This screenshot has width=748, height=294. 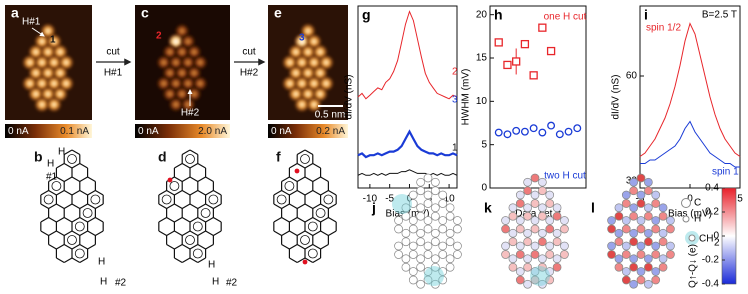 I want to click on series-label: 2, so click(x=455, y=72).